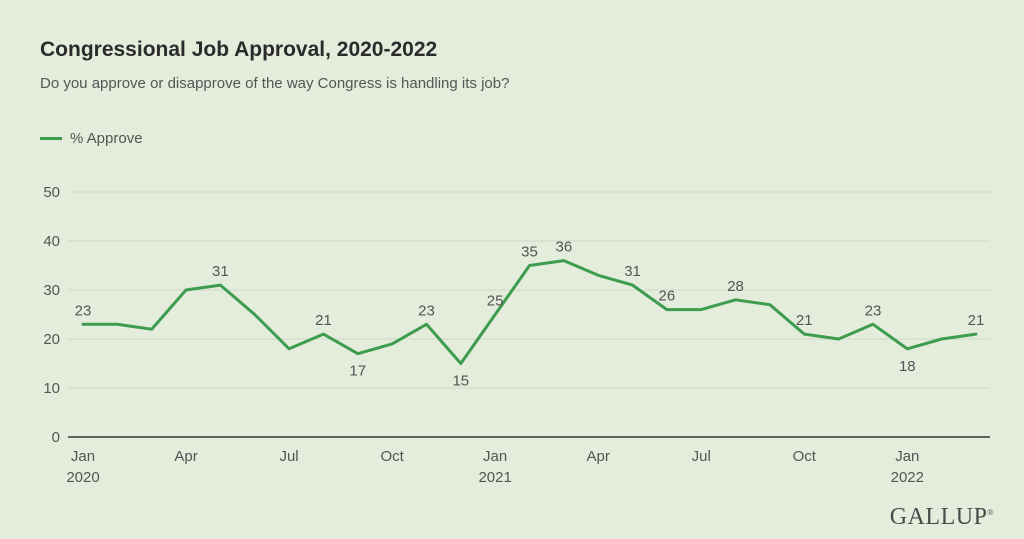 The width and height of the screenshot is (1024, 539). Describe the element at coordinates (460, 381) in the screenshot. I see `data-label: 15` at that location.